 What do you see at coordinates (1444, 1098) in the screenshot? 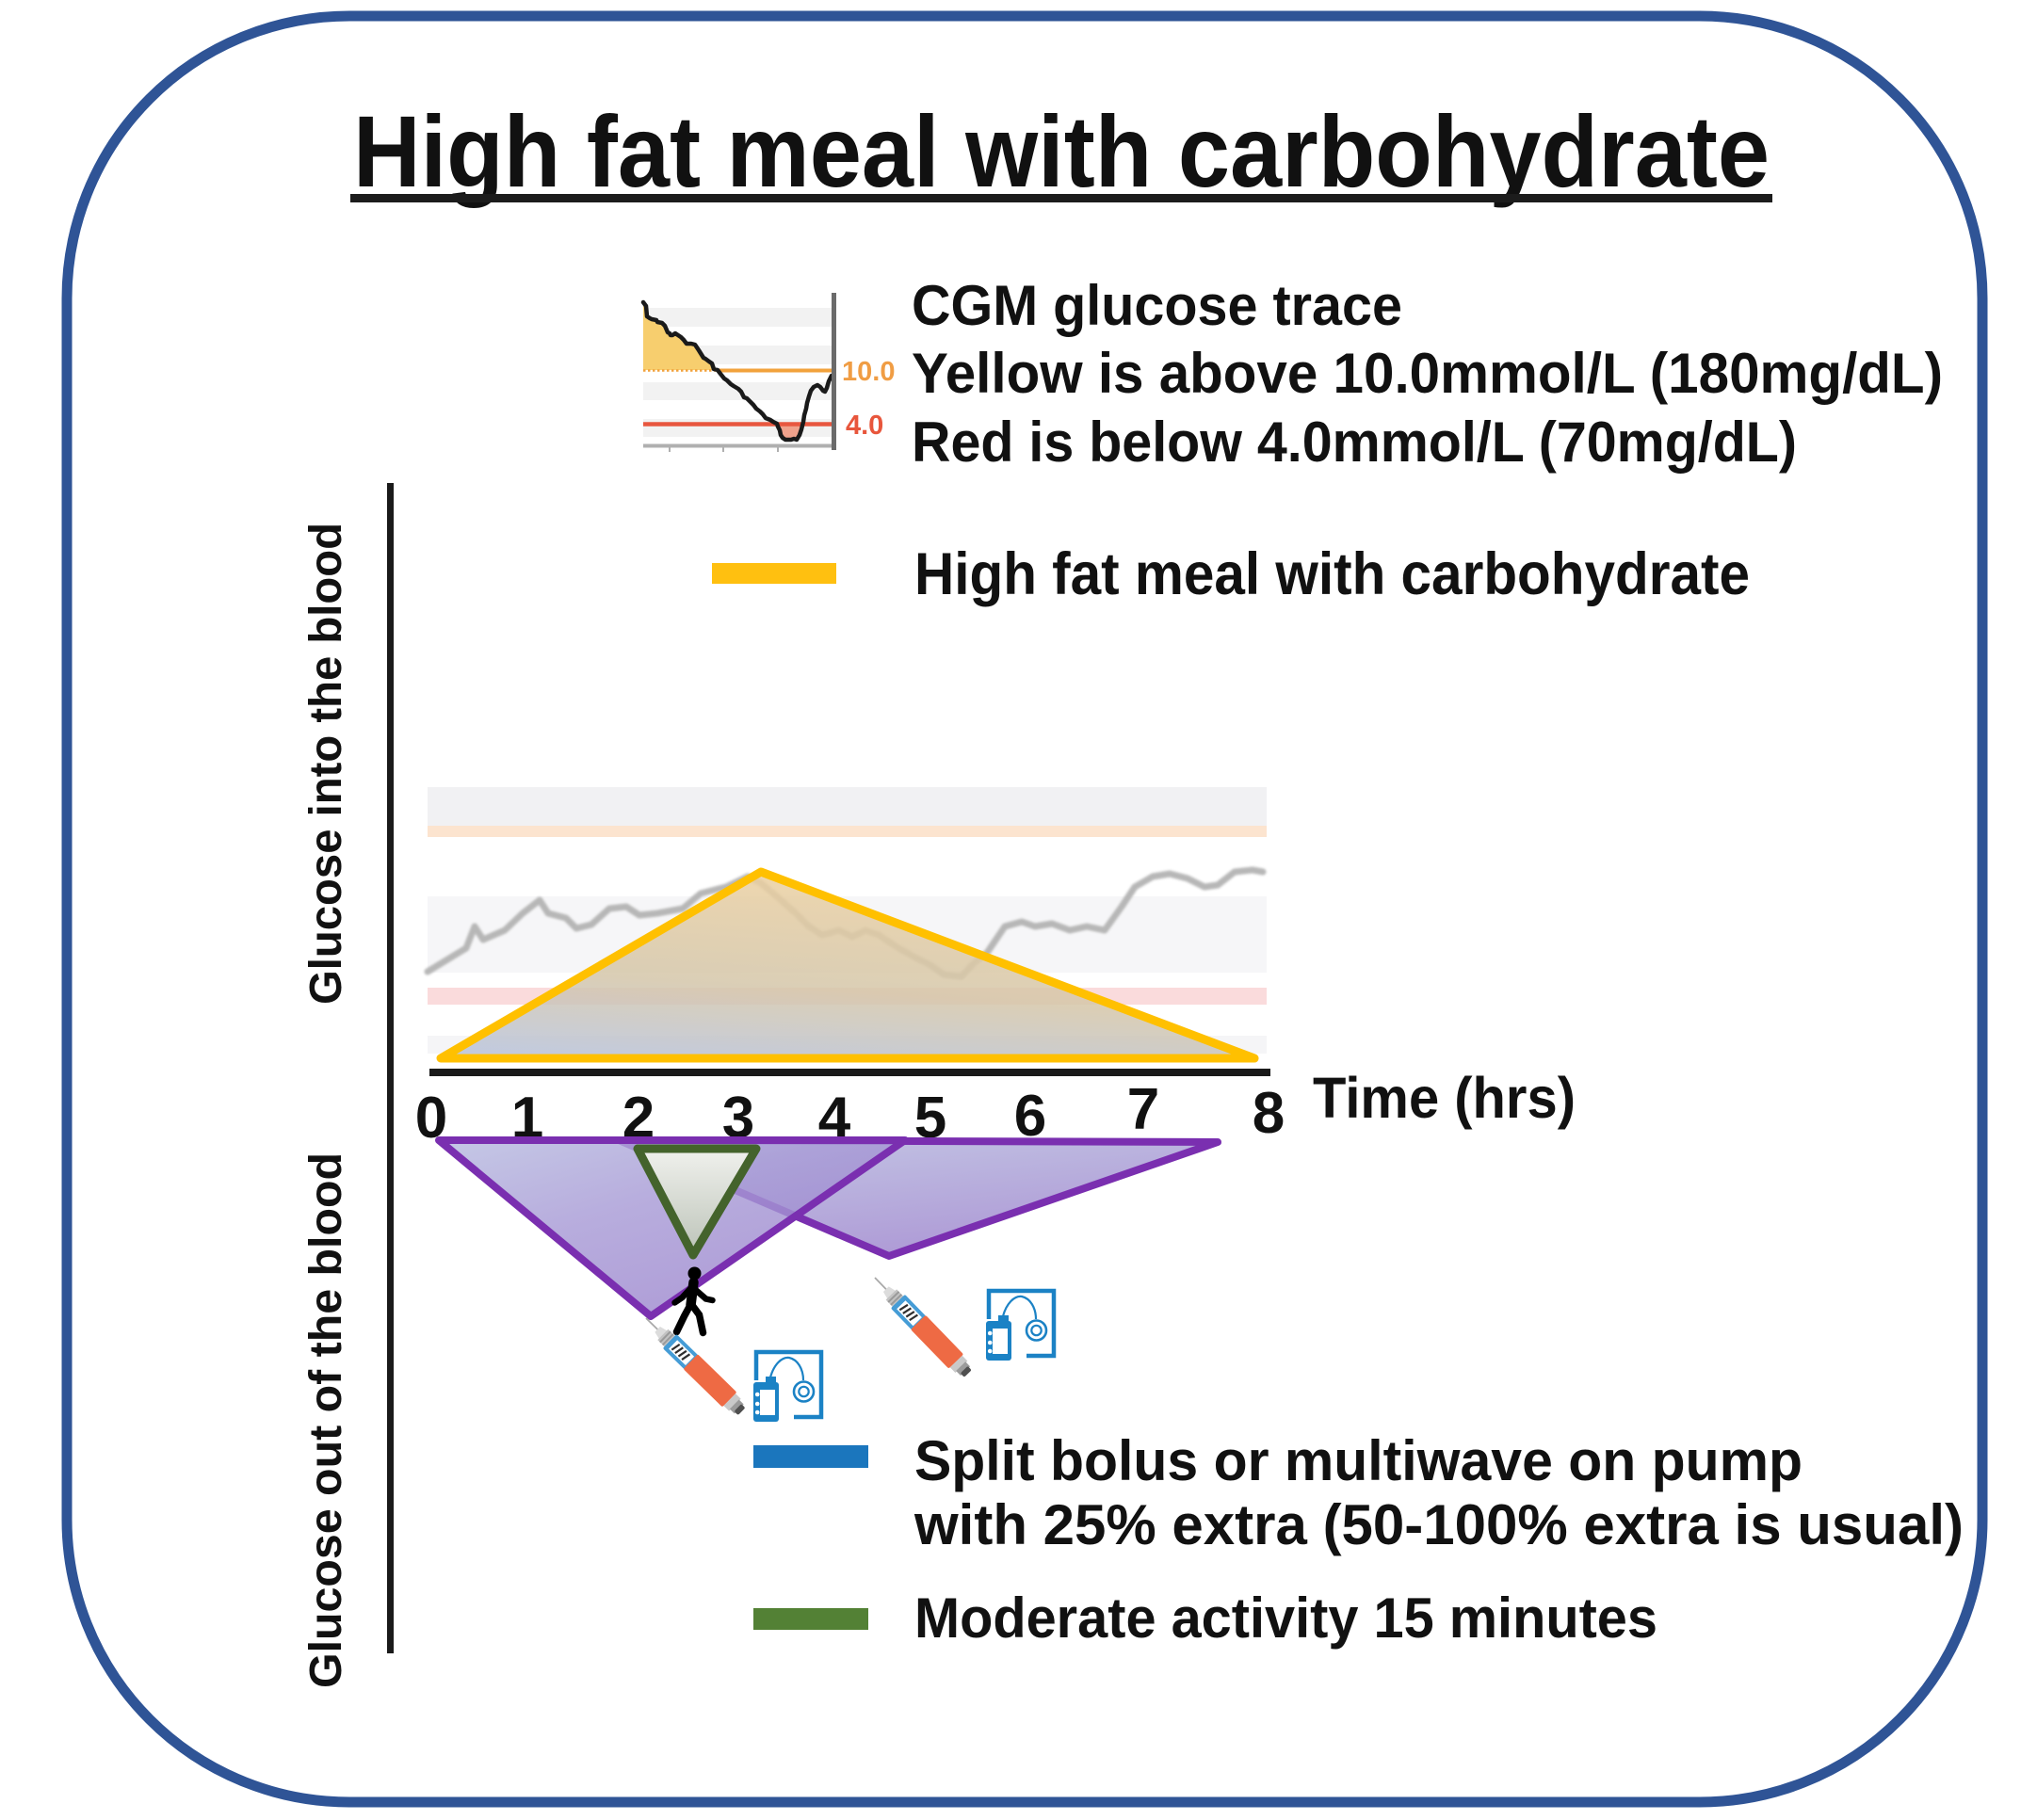
I see `svg-text: Time (hrs)` at bounding box center [1444, 1098].